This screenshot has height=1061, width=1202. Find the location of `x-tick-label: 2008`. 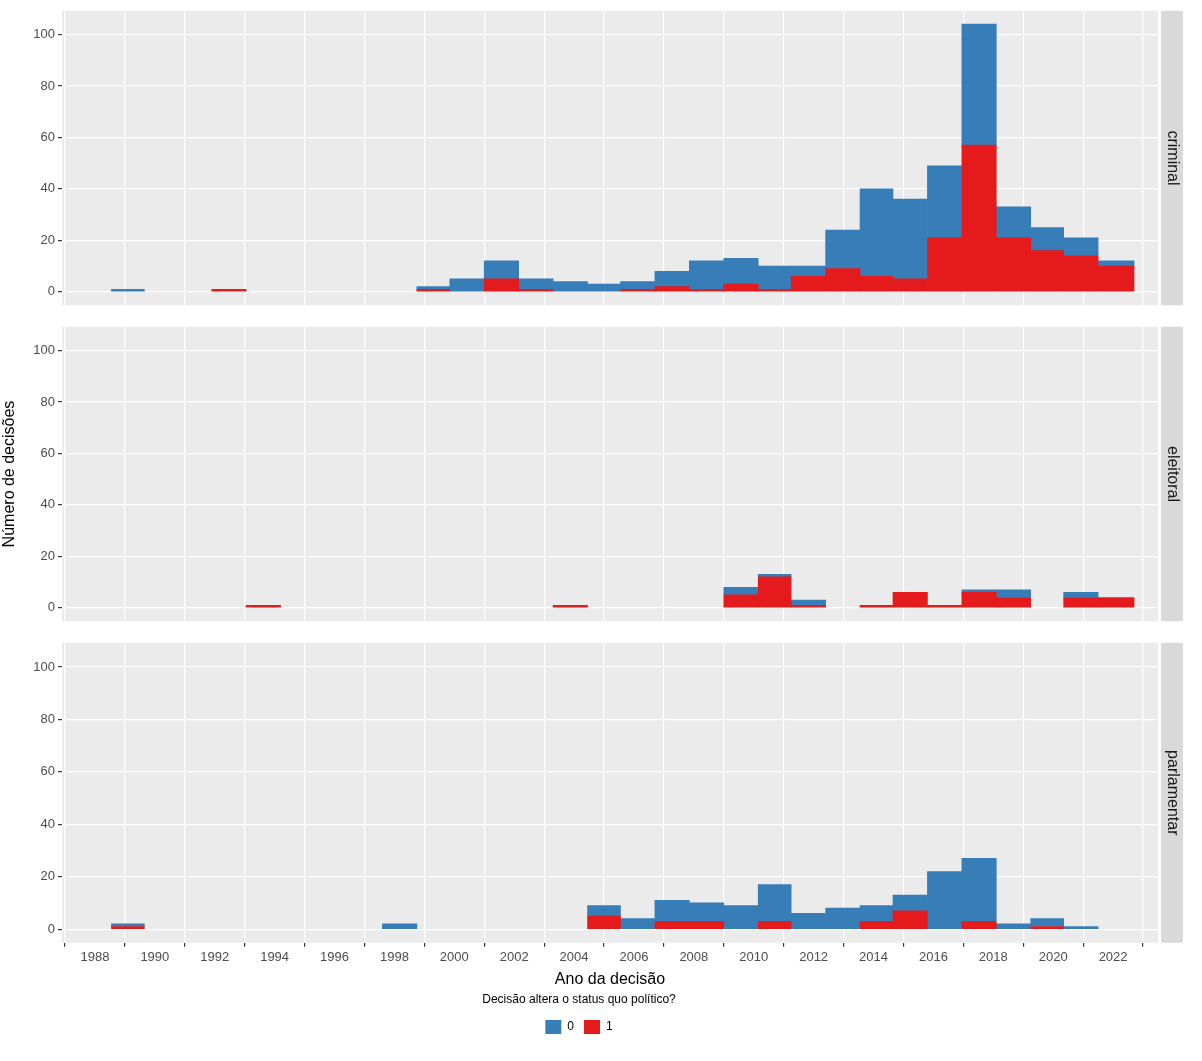

x-tick-label: 2008 is located at coordinates (694, 957).